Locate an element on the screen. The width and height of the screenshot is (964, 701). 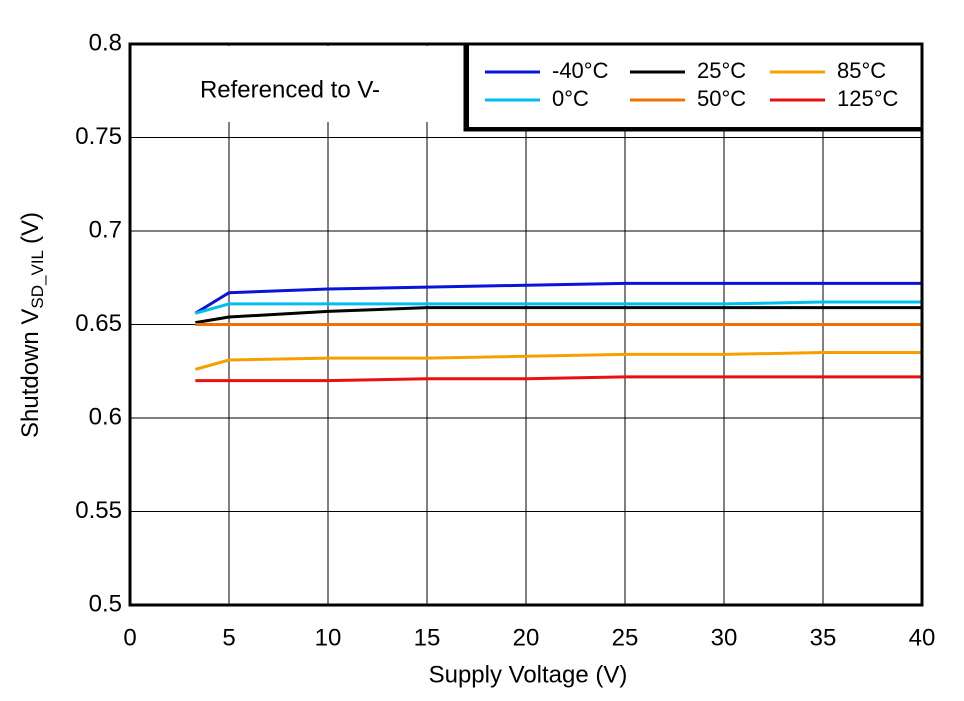
annotation-box is located at coordinates (297, 84).